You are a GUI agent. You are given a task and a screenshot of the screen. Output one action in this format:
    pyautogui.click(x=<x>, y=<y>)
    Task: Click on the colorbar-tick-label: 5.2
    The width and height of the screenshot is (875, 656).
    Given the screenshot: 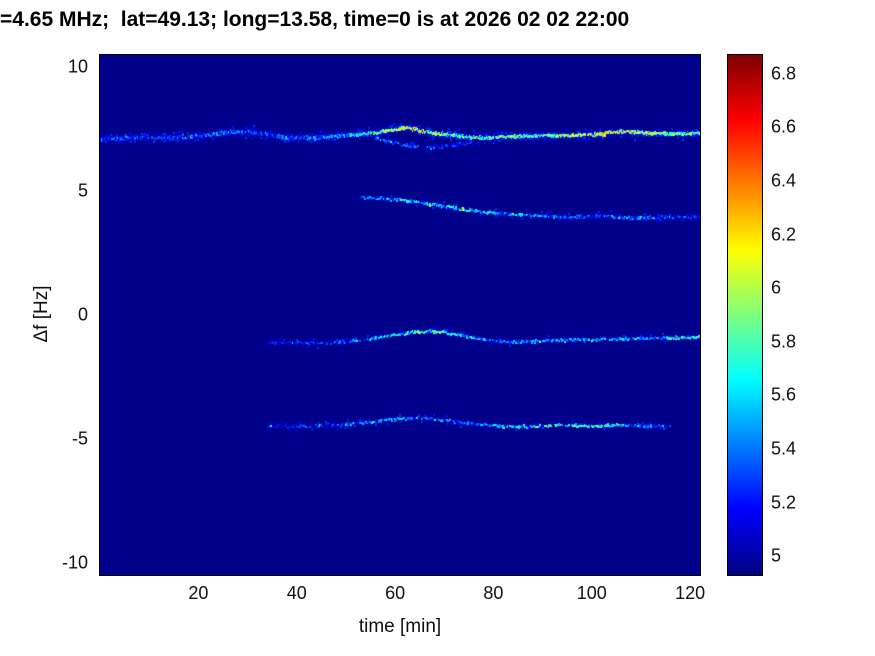 What is the action you would take?
    pyautogui.click(x=784, y=502)
    